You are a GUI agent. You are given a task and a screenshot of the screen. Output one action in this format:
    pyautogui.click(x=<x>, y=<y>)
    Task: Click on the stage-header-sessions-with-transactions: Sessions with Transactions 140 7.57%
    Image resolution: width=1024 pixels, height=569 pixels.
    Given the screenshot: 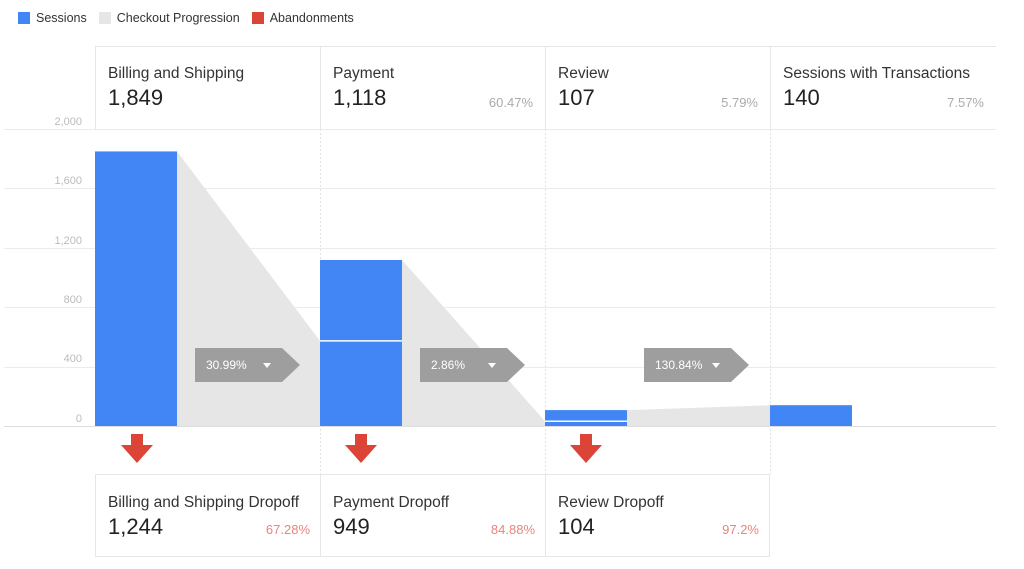 What is the action you would take?
    pyautogui.click(x=883, y=87)
    